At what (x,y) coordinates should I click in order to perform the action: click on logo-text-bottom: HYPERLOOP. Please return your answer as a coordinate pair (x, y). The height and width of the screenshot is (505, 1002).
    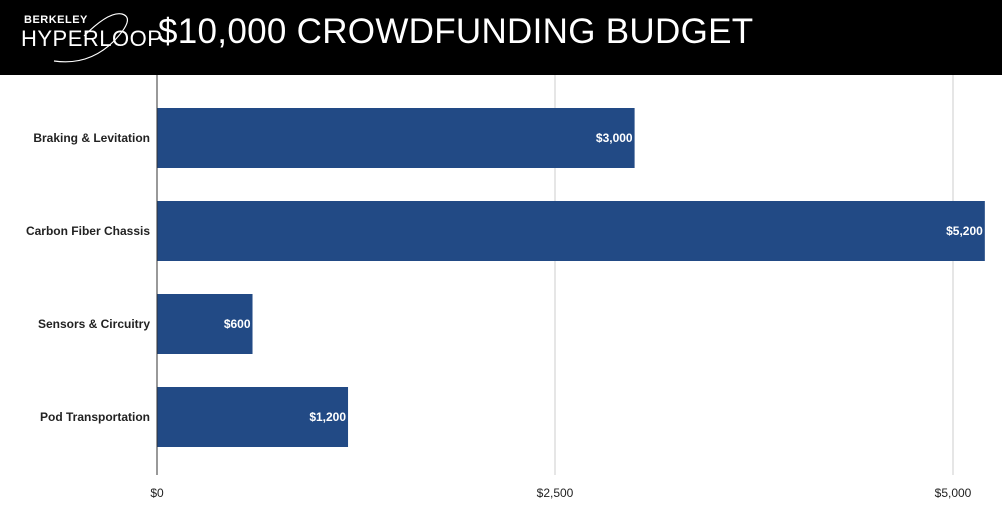
    Looking at the image, I should click on (92, 38).